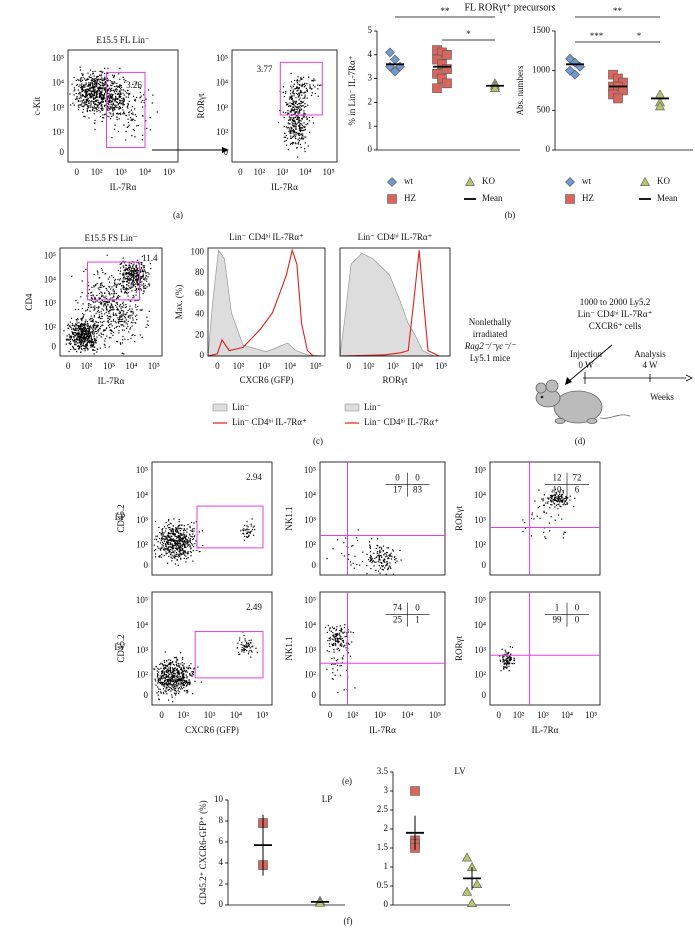 Image resolution: width=695 pixels, height=932 pixels. Describe the element at coordinates (142, 675) in the screenshot. I see `y-tick-label: 10²` at that location.